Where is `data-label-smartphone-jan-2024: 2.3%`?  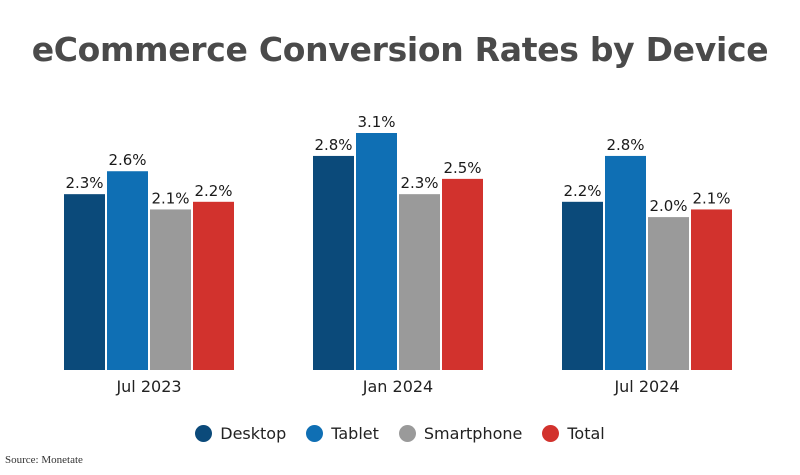 data-label-smartphone-jan-2024: 2.3% is located at coordinates (419, 183).